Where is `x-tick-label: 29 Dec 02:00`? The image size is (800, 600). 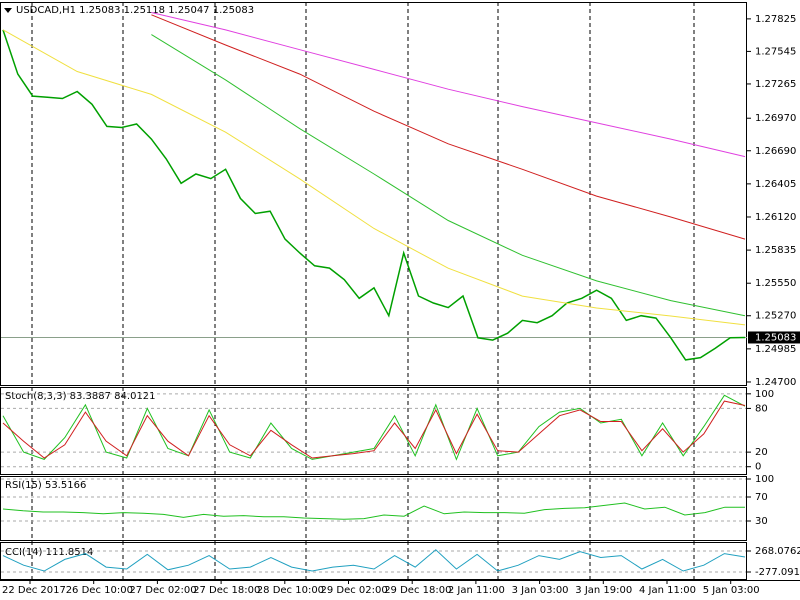
x-tick-label: 29 Dec 02:00 is located at coordinates (354, 590).